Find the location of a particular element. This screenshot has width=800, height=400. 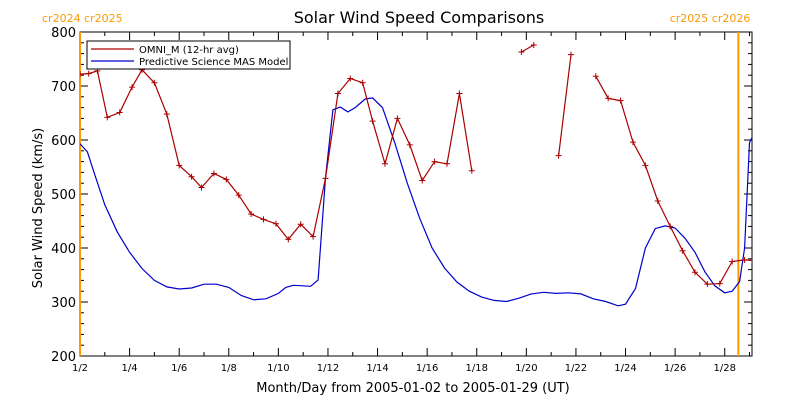

x-tick-label: 1/4 is located at coordinates (130, 368).